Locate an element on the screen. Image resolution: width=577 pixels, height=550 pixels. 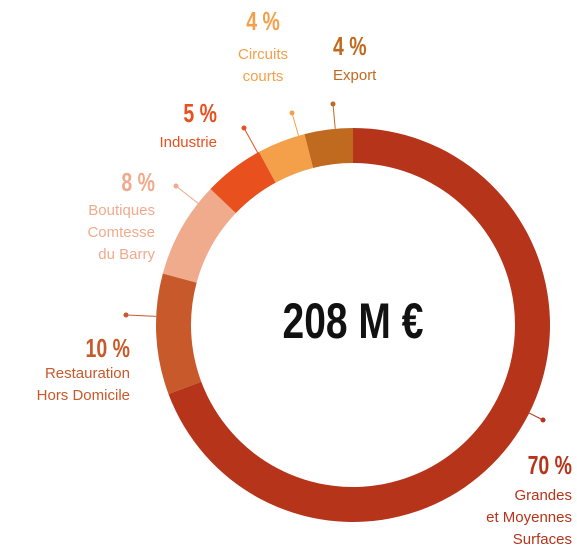
category-label: Boutiques is located at coordinates (121, 210).